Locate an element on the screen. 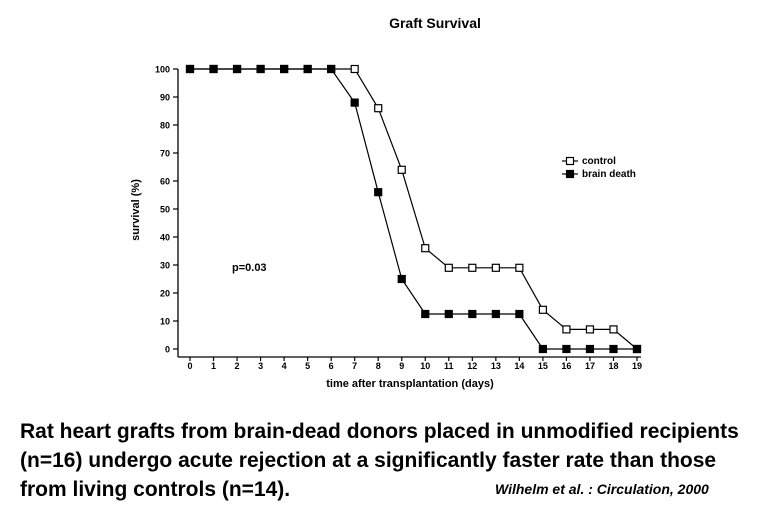 This screenshot has height=517, width=776. x-tick-label: 16 is located at coordinates (566, 366).